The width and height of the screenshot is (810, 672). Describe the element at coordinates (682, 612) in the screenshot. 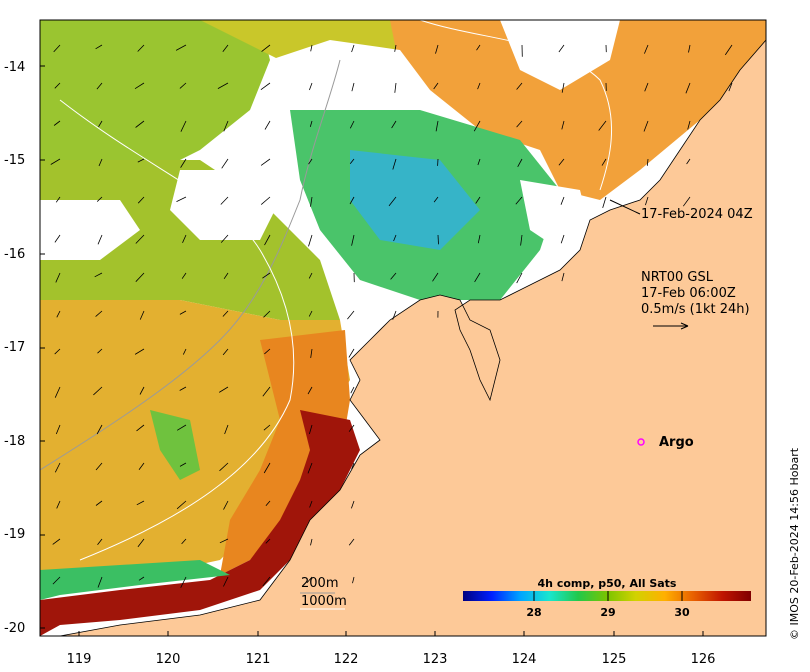

I see `colorbar-tick-label: 30` at that location.